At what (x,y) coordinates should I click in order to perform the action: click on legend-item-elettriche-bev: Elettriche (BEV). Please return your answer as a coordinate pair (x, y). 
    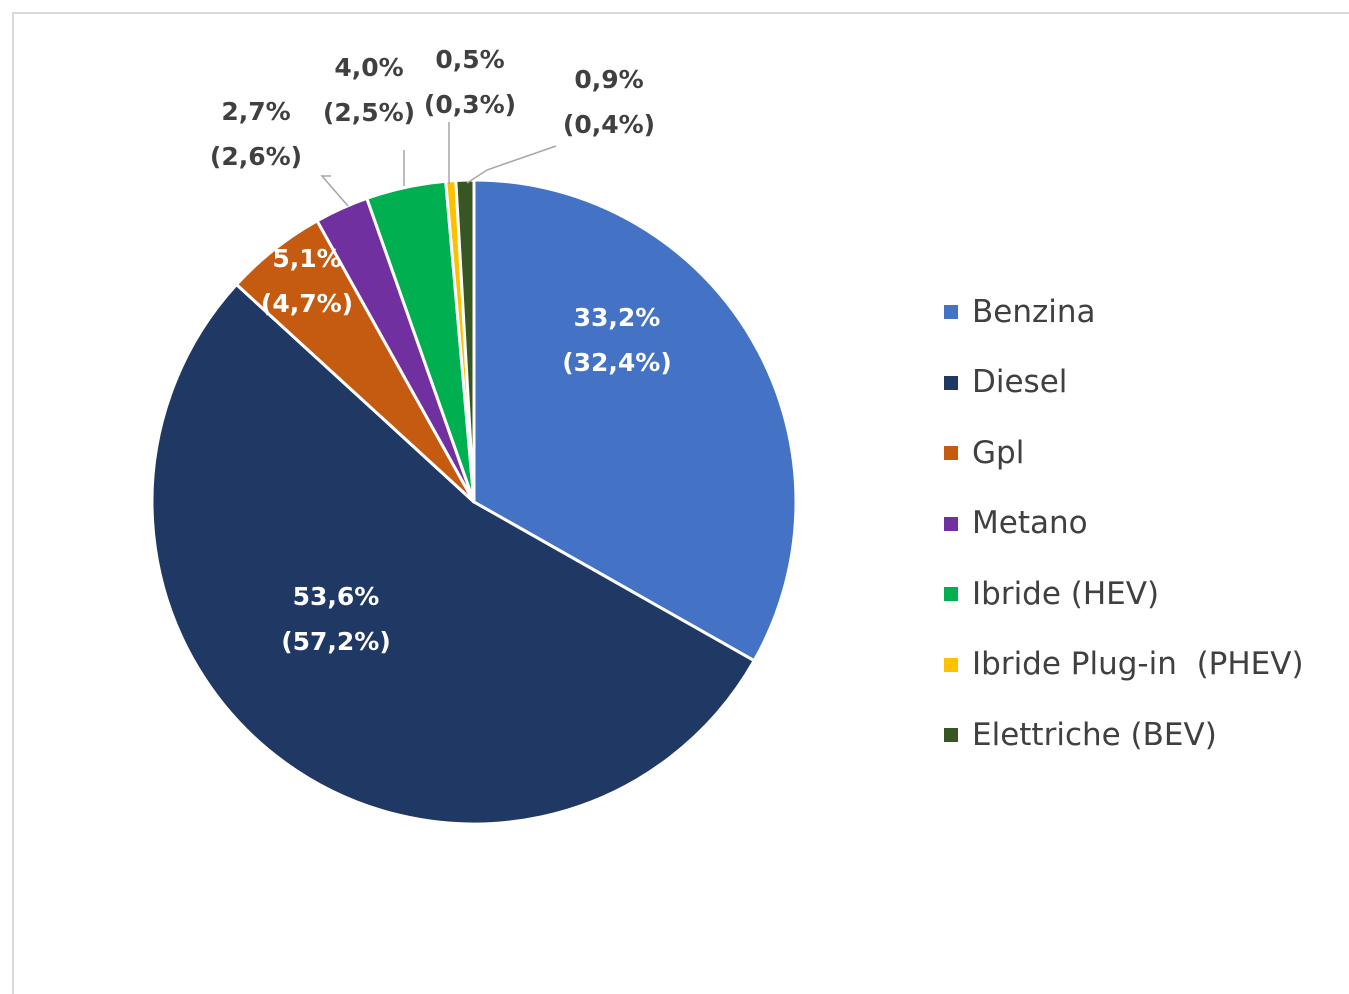
    Looking at the image, I should click on (1124, 735).